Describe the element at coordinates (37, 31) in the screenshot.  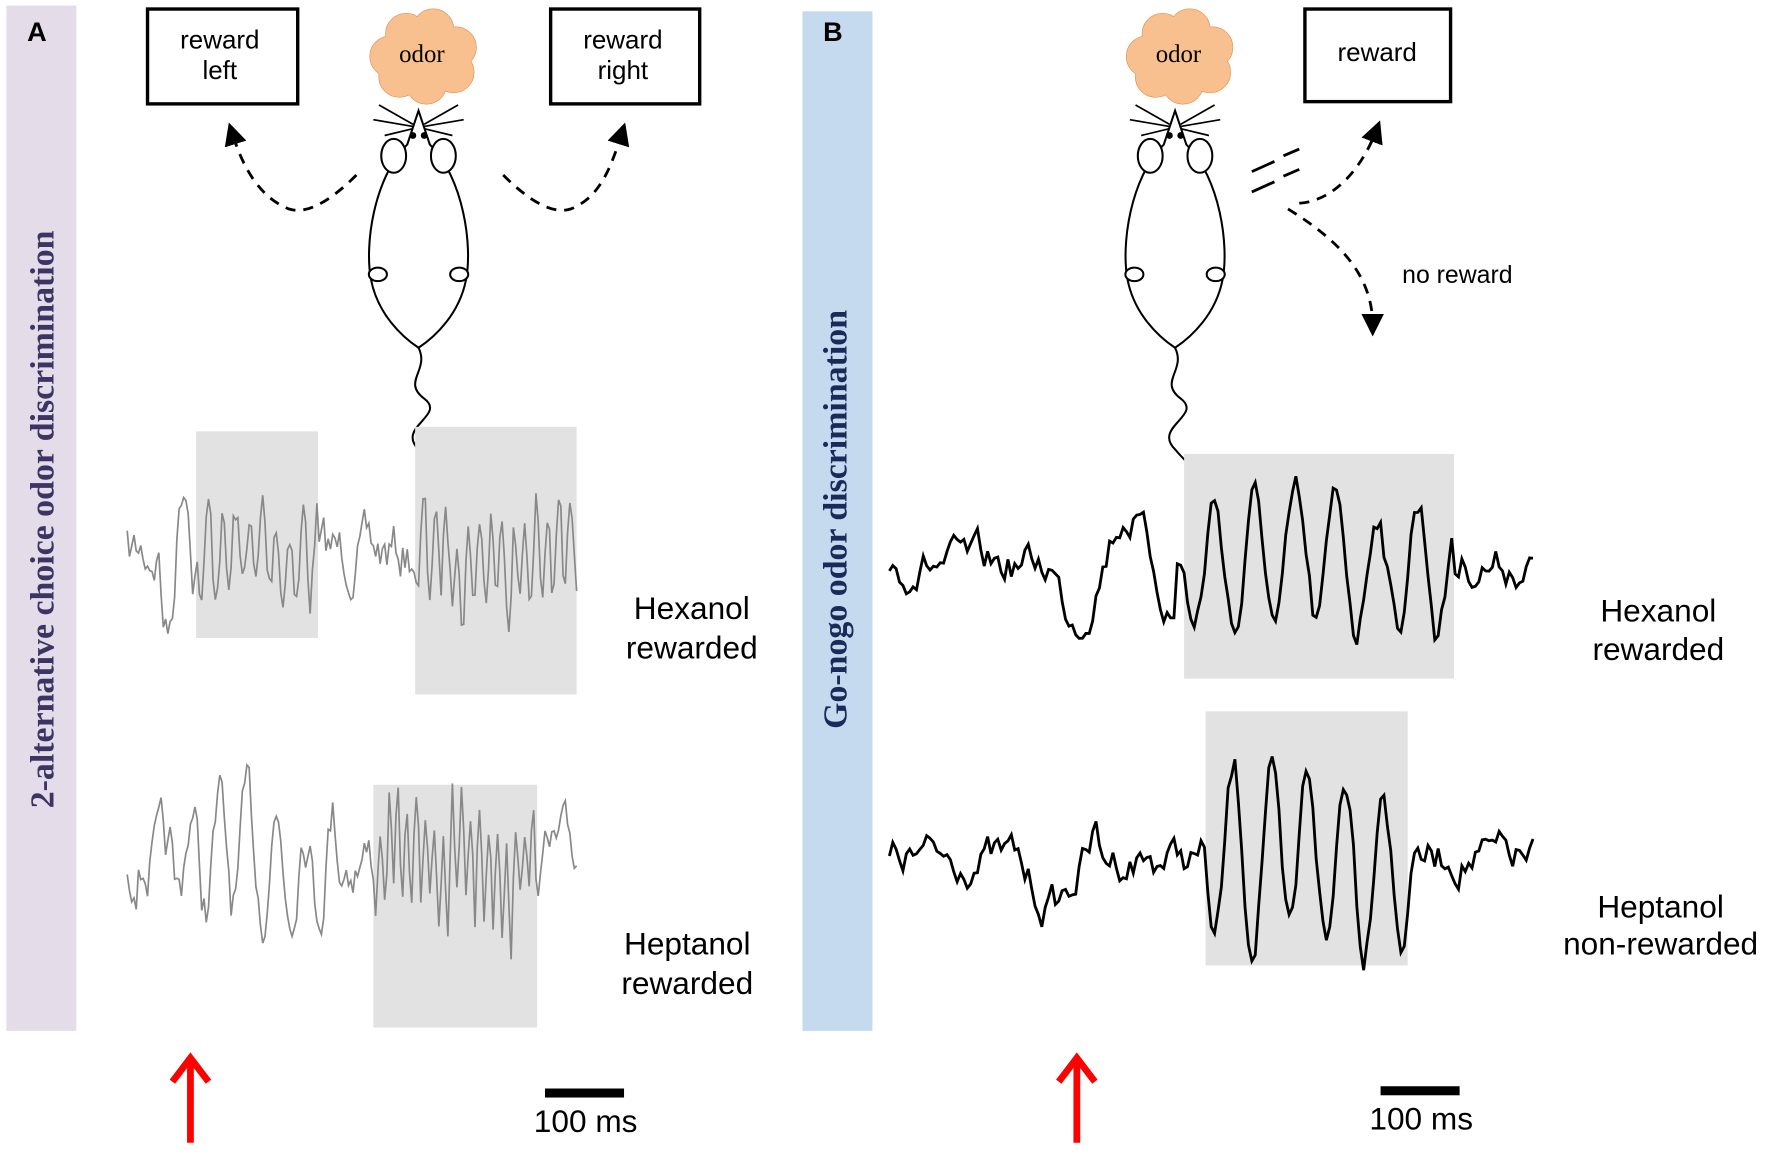
I see `panel-label: A` at that location.